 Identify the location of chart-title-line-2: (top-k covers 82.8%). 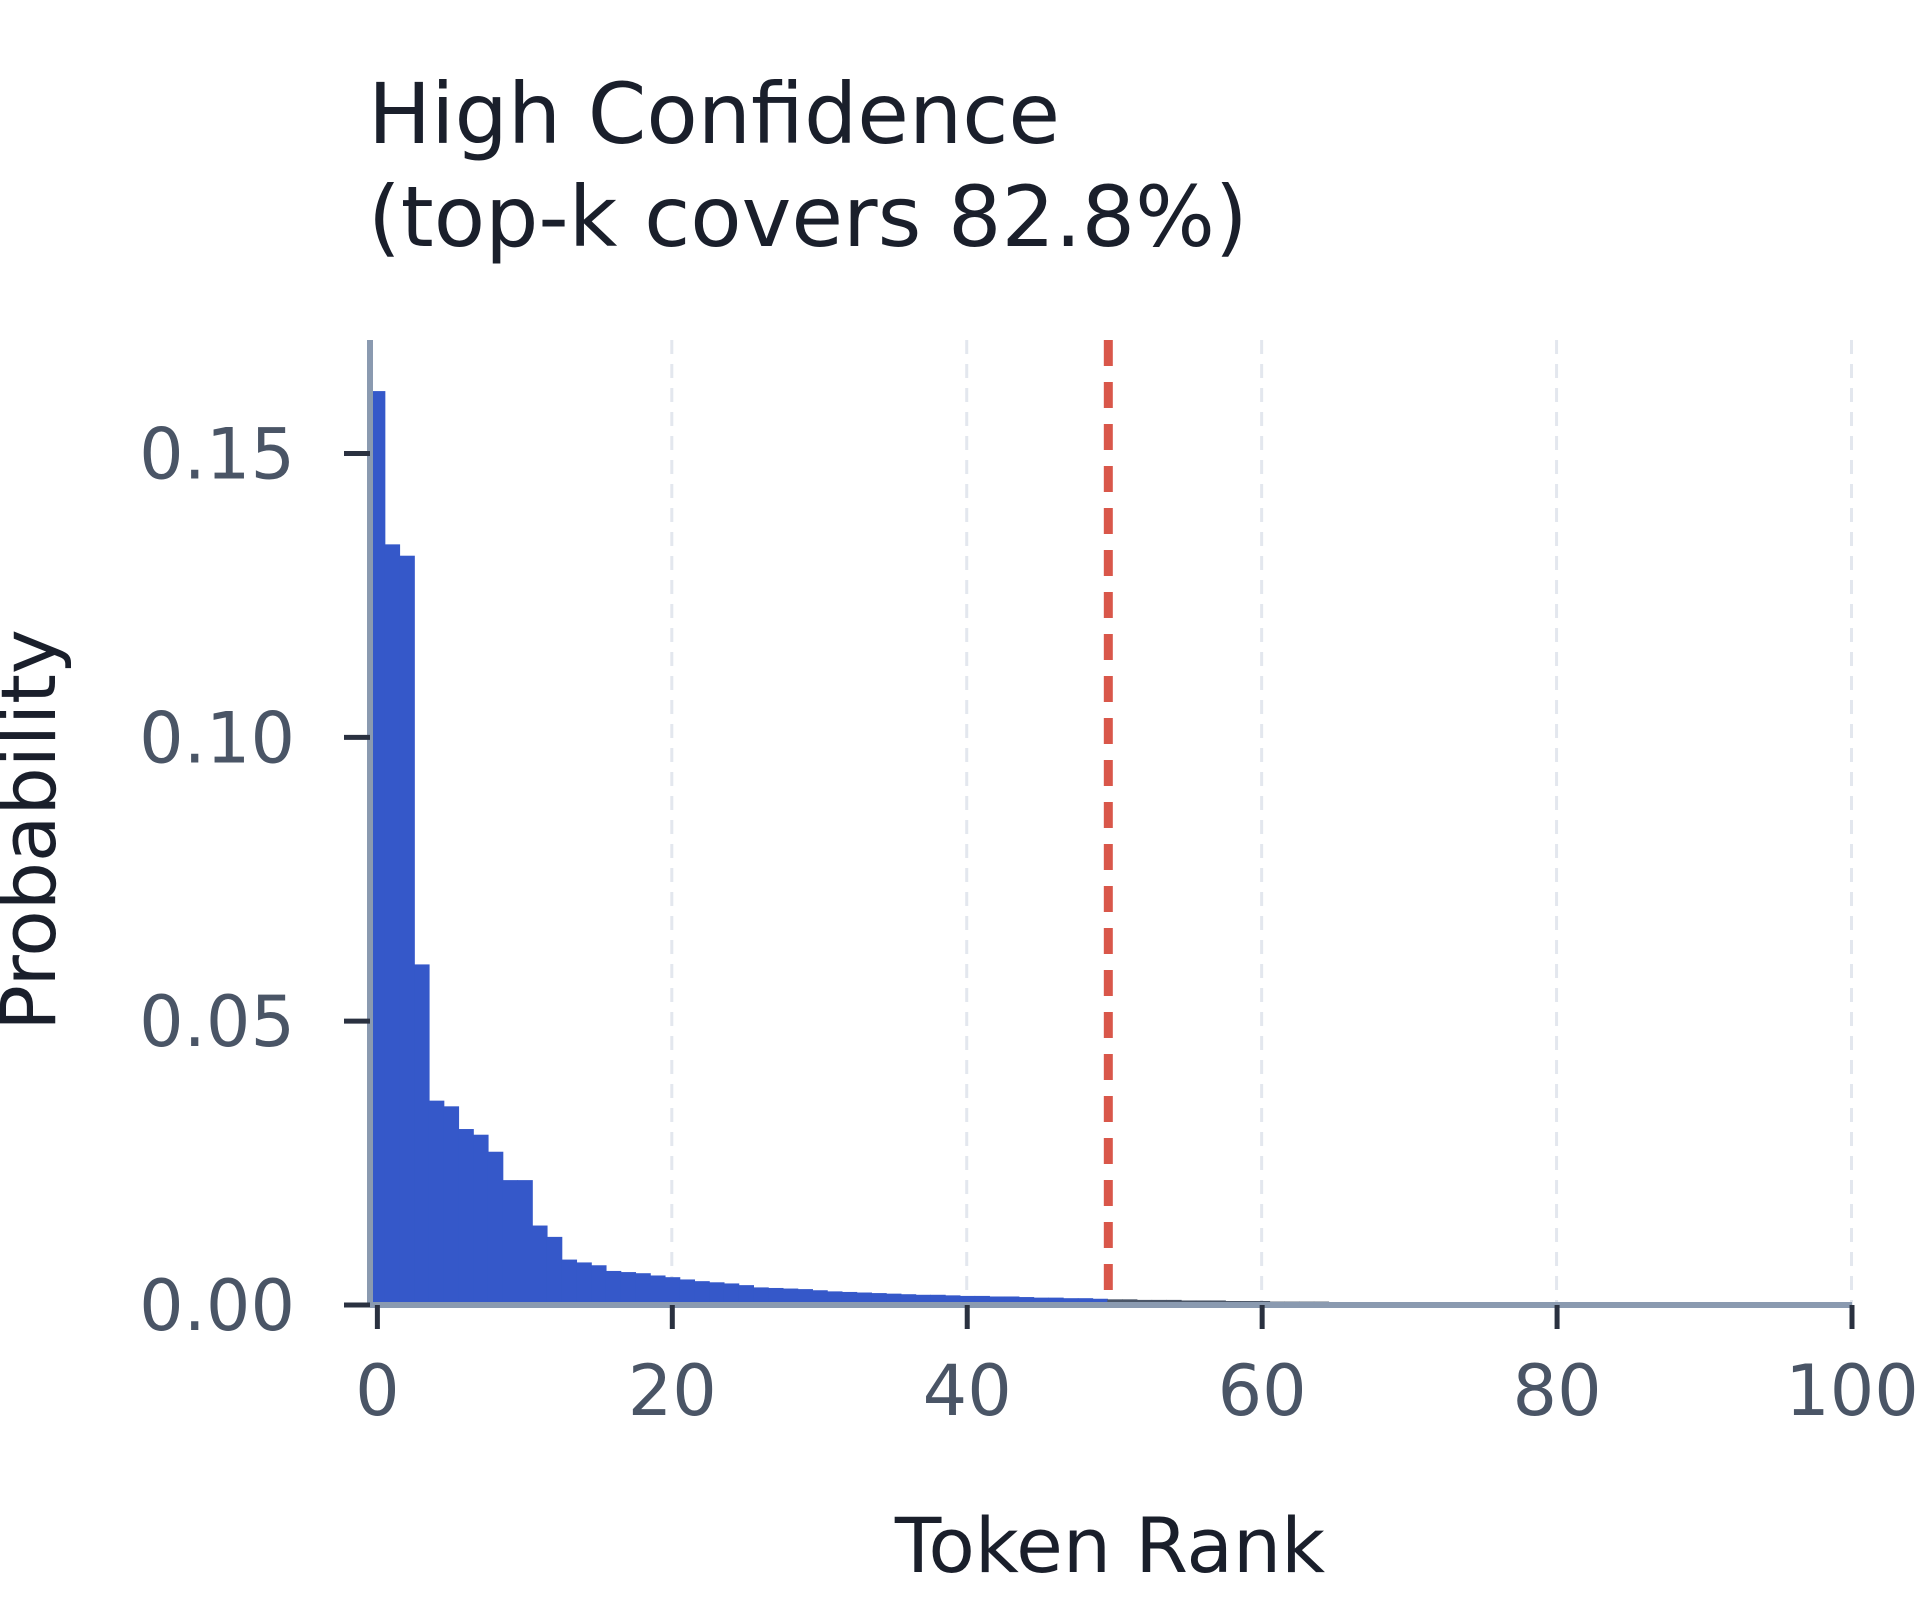
(808, 217).